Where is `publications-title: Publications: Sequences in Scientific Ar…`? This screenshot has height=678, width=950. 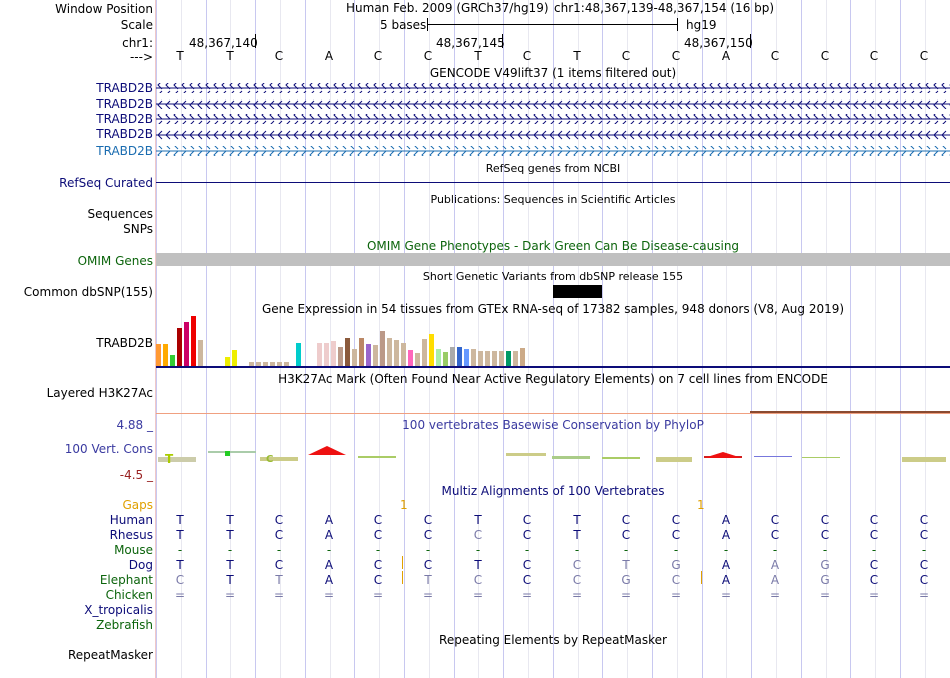
publications-title: Publications: Sequences in Scientific Ar… is located at coordinates (553, 199).